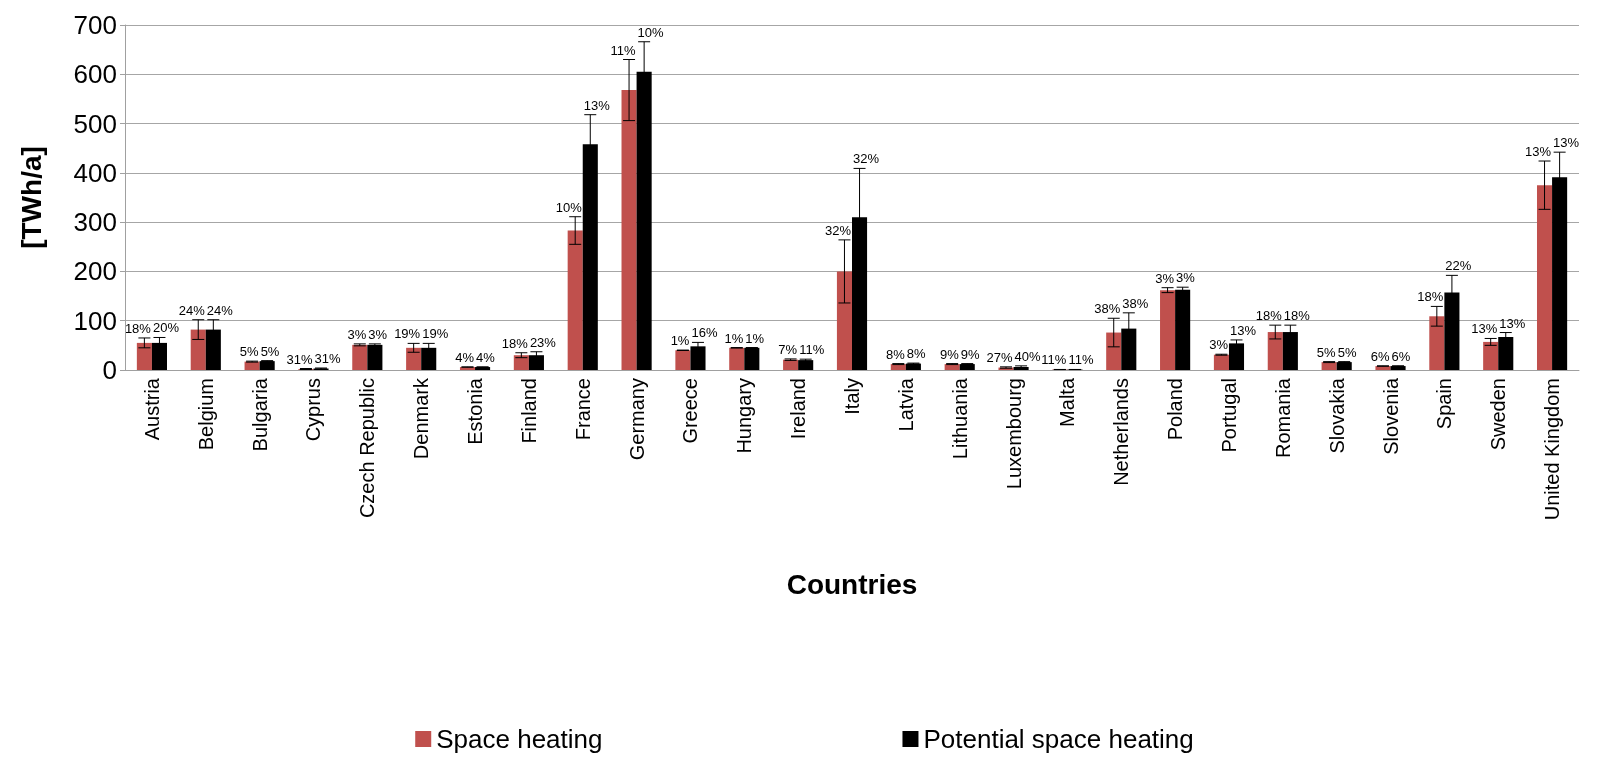 This screenshot has height=765, width=1609. I want to click on annotation: 16%, so click(704, 333).